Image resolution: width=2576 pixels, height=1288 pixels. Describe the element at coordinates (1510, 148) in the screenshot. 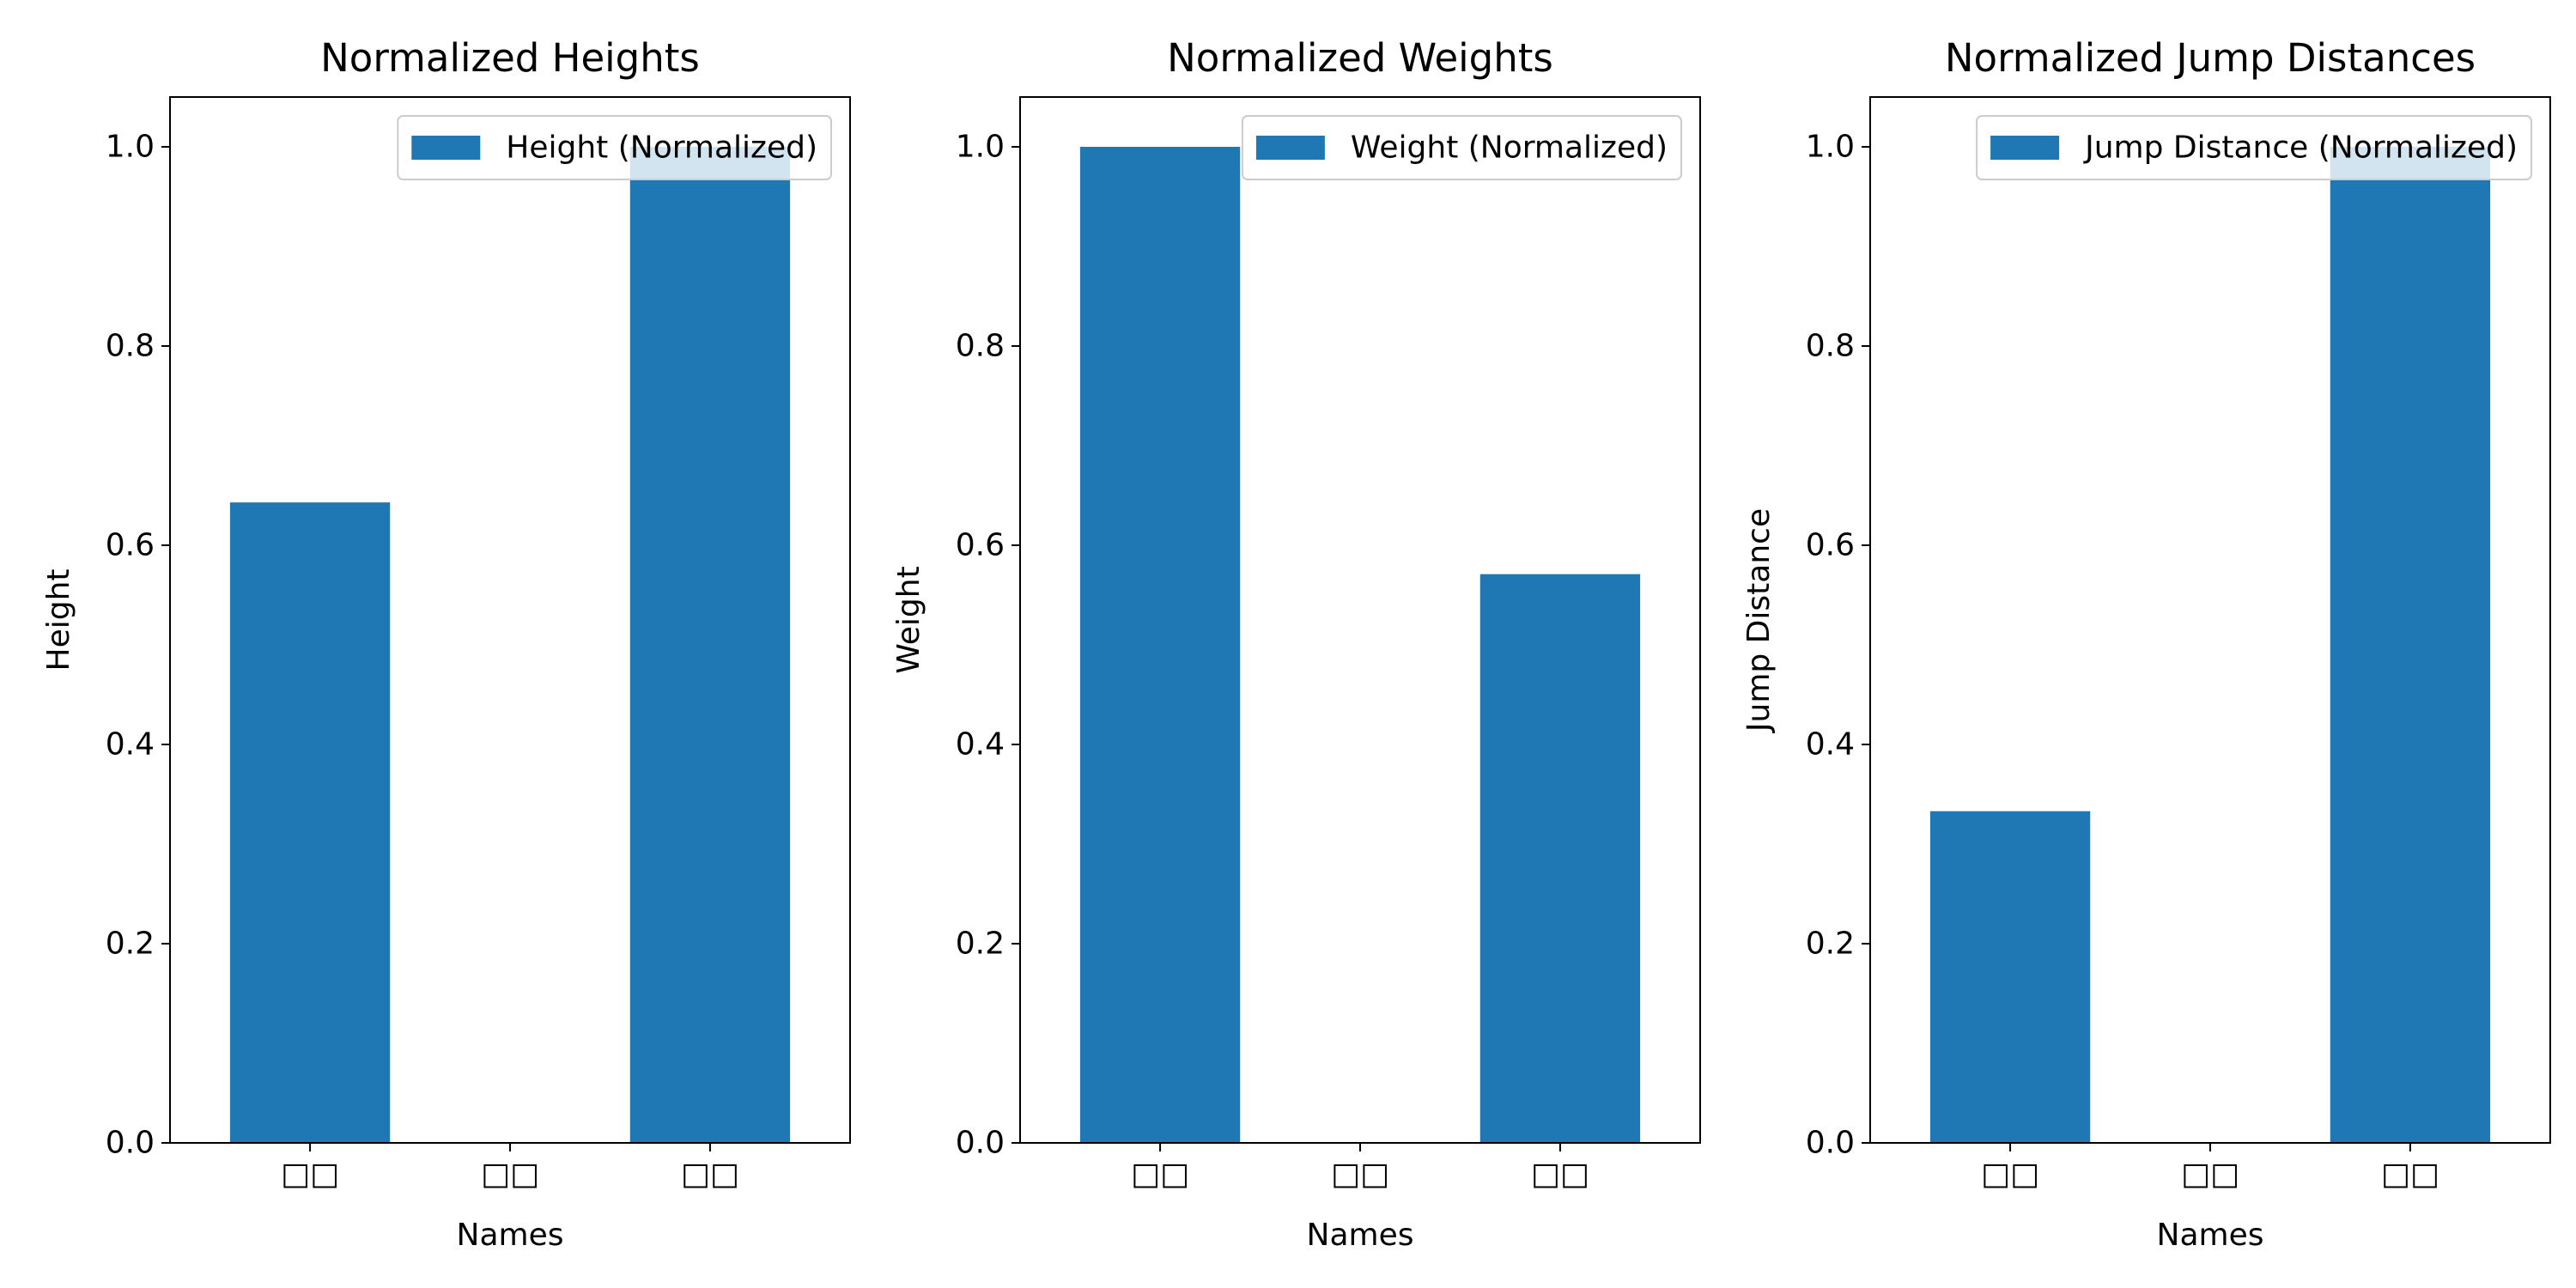

I see `legend-label: Weight (Normalized)` at that location.